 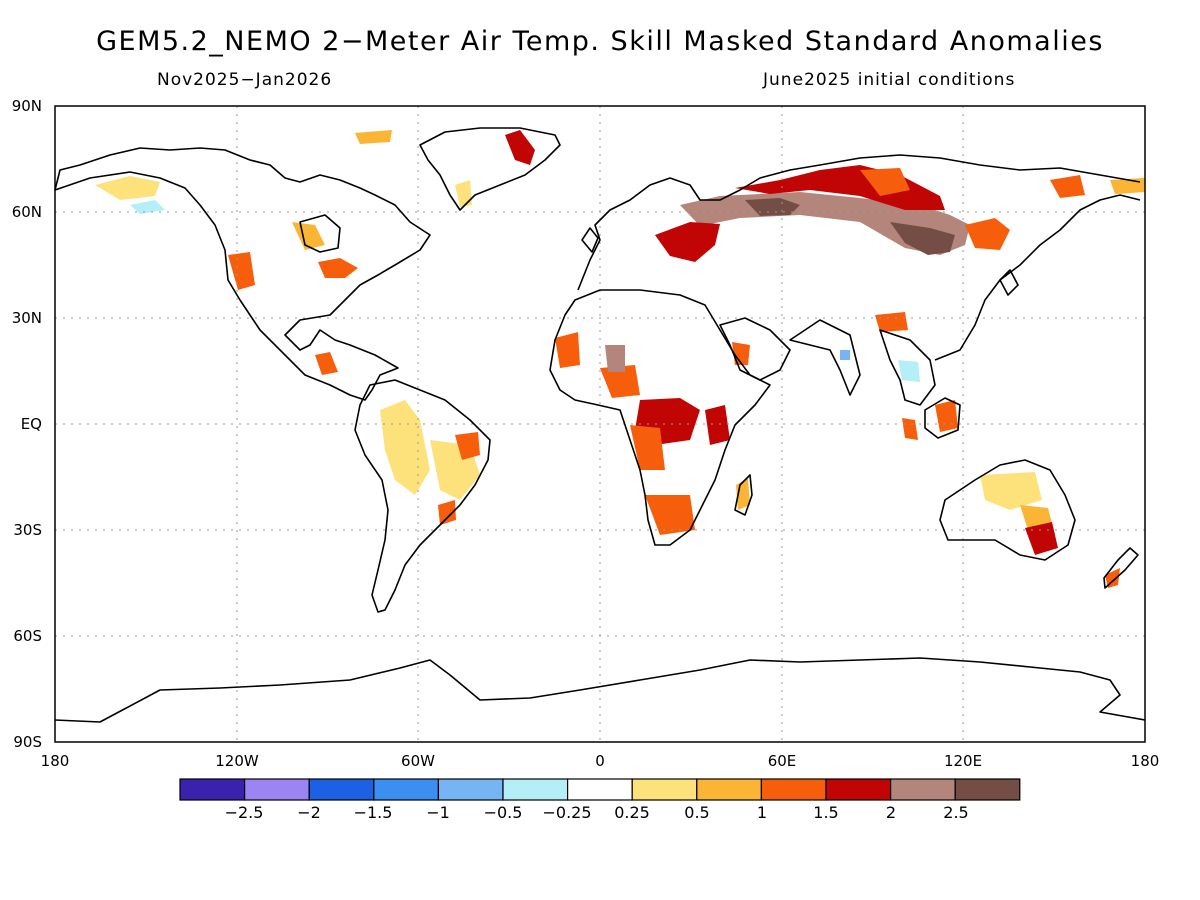 I want to click on colorbar-label: 2, so click(x=891, y=812).